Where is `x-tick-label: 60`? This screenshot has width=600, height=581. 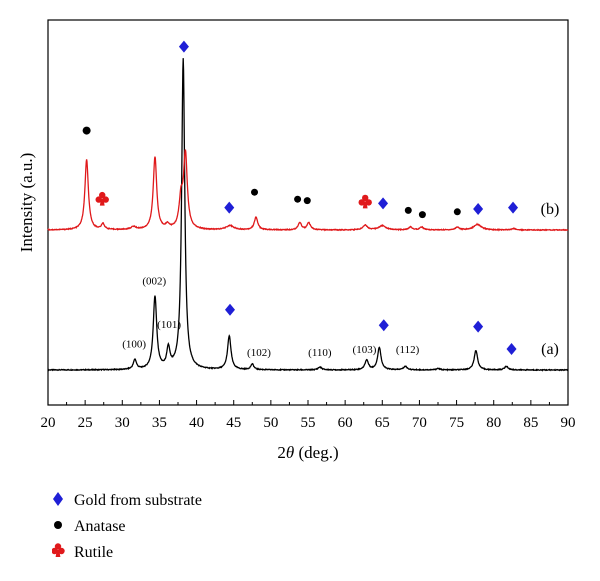
x-tick-label: 60 is located at coordinates (345, 423).